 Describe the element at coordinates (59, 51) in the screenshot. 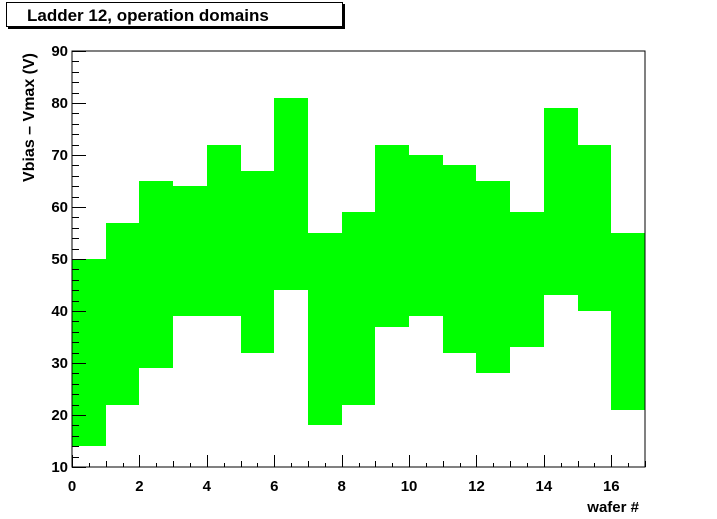

I see `y-tick-label: 90` at that location.